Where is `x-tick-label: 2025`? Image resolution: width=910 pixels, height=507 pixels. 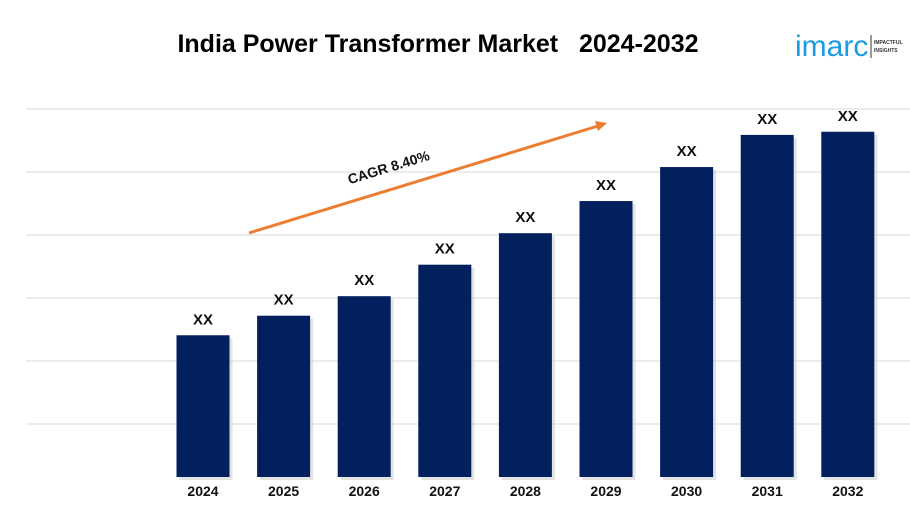 x-tick-label: 2025 is located at coordinates (283, 491).